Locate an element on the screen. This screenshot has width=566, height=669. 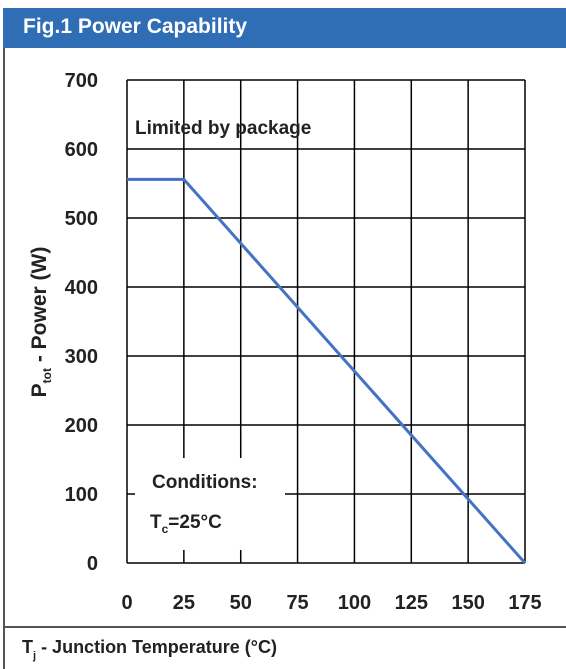
x-tick-label: 125 is located at coordinates (411, 603).